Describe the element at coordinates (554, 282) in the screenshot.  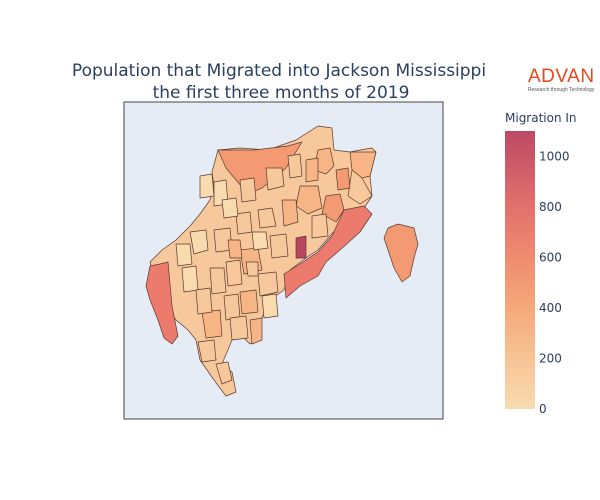
I see `colorbar-ticks: 0 200 400 600 800 1000` at that location.